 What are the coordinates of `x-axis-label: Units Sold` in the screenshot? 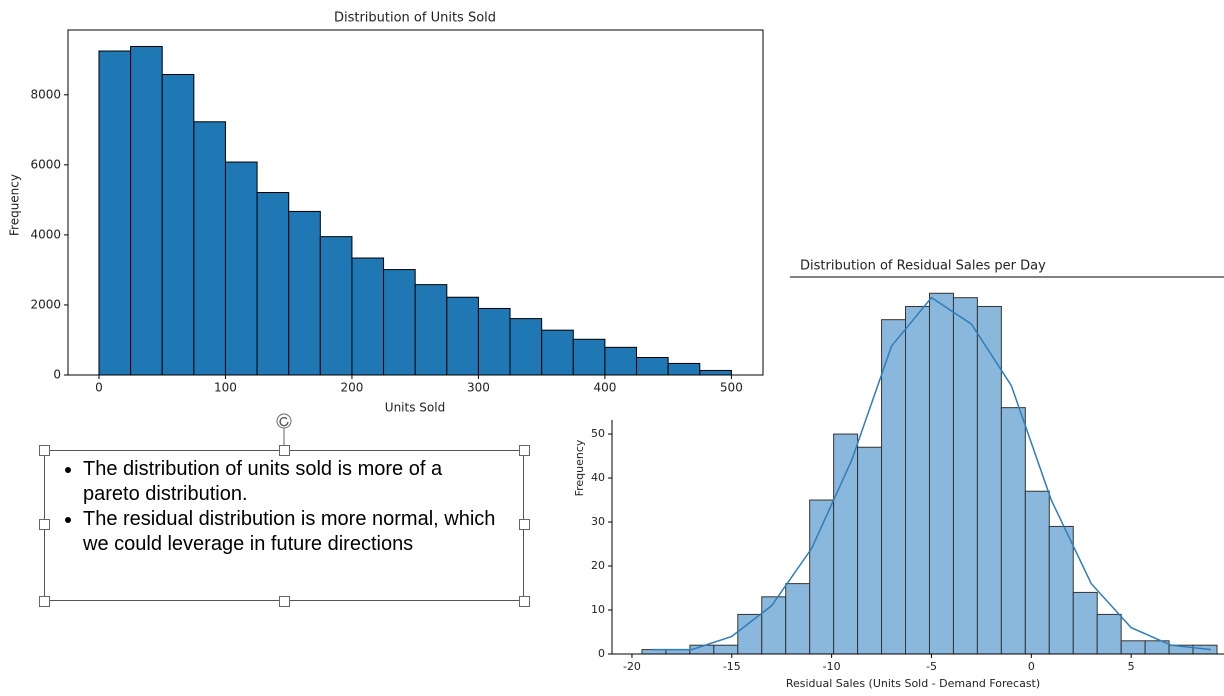 It's located at (415, 408).